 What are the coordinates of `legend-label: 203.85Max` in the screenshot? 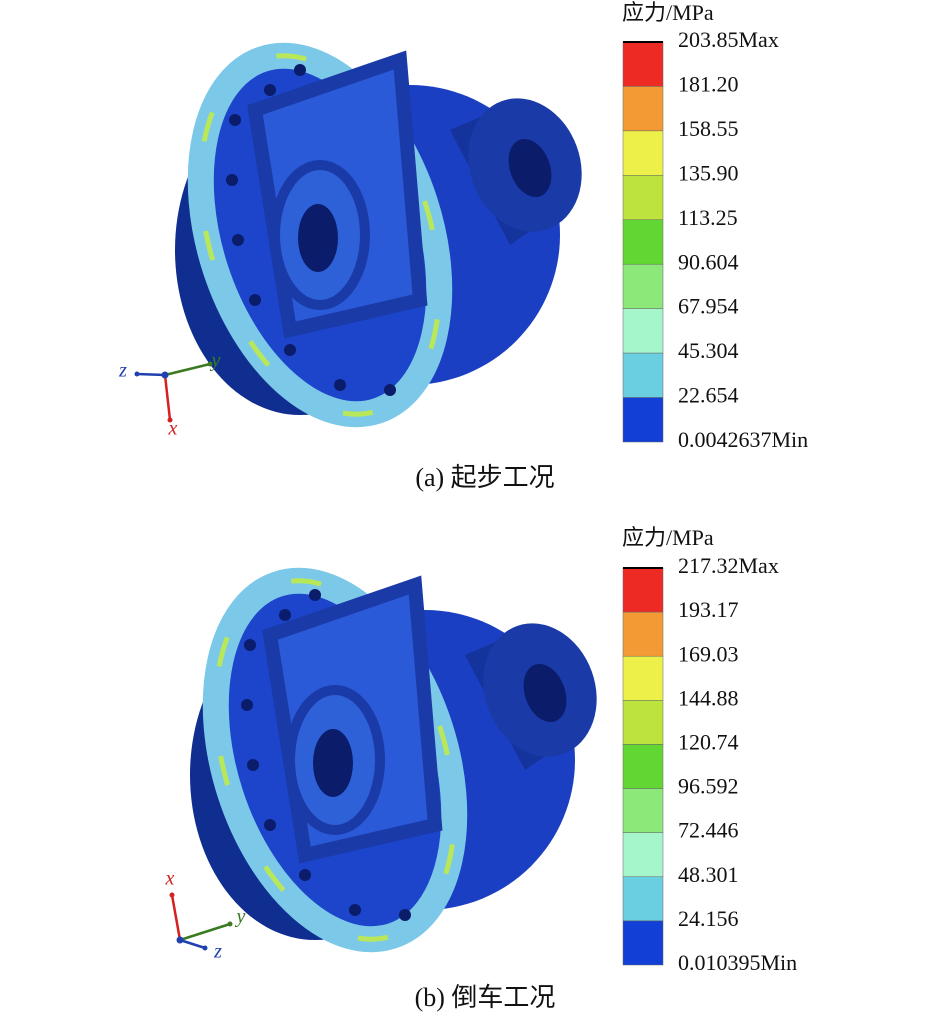 It's located at (728, 39).